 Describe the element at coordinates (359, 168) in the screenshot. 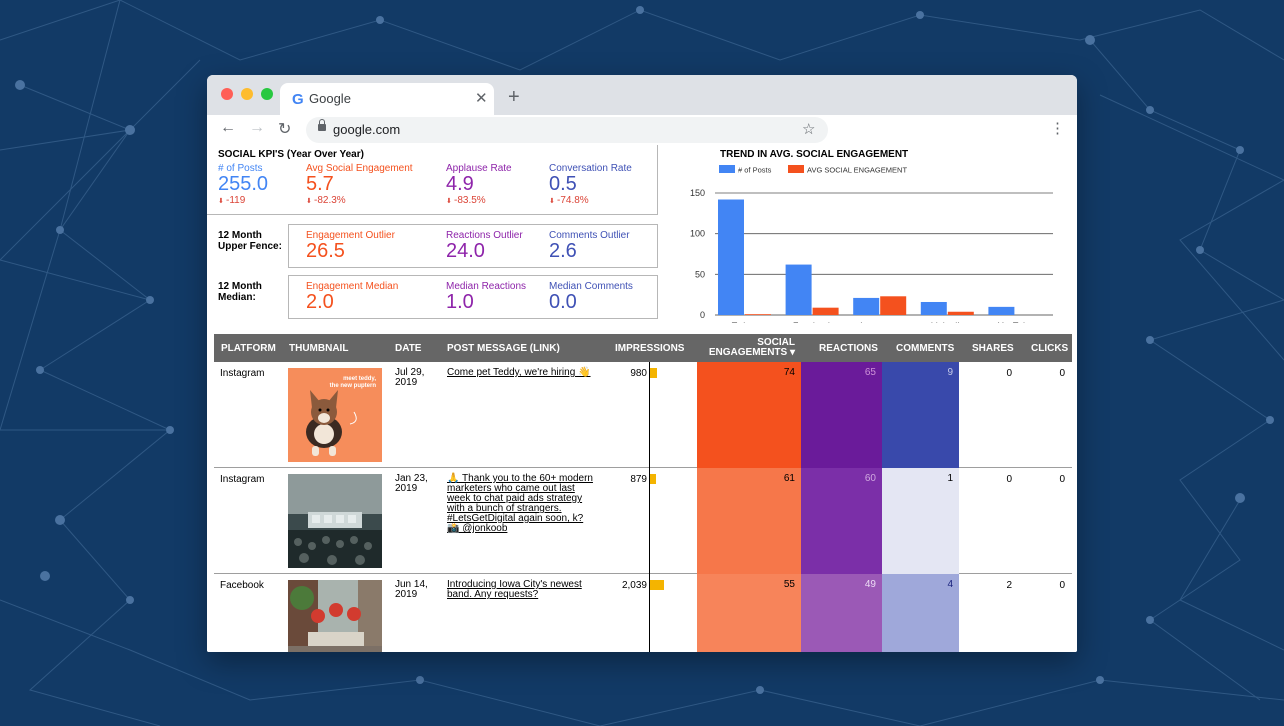

I see `top-label: Avg Social Engagement` at that location.